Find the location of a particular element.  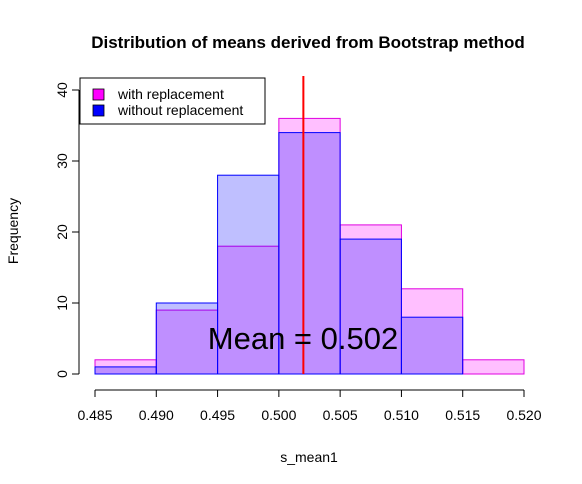

legend: with replacement without replacement is located at coordinates (172, 101).